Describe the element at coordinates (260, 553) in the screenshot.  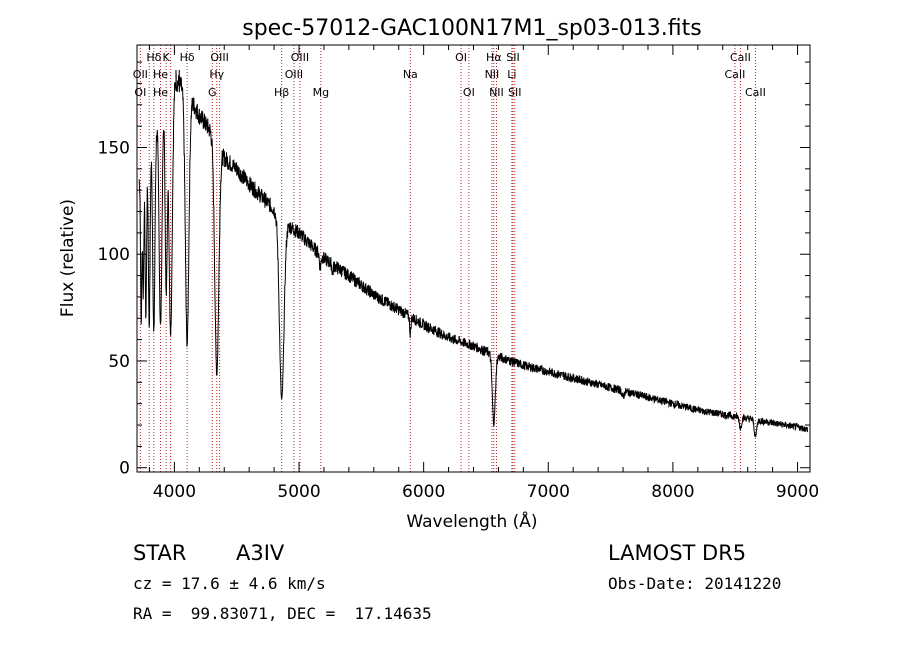
I see `object-subclass: A3IV` at that location.